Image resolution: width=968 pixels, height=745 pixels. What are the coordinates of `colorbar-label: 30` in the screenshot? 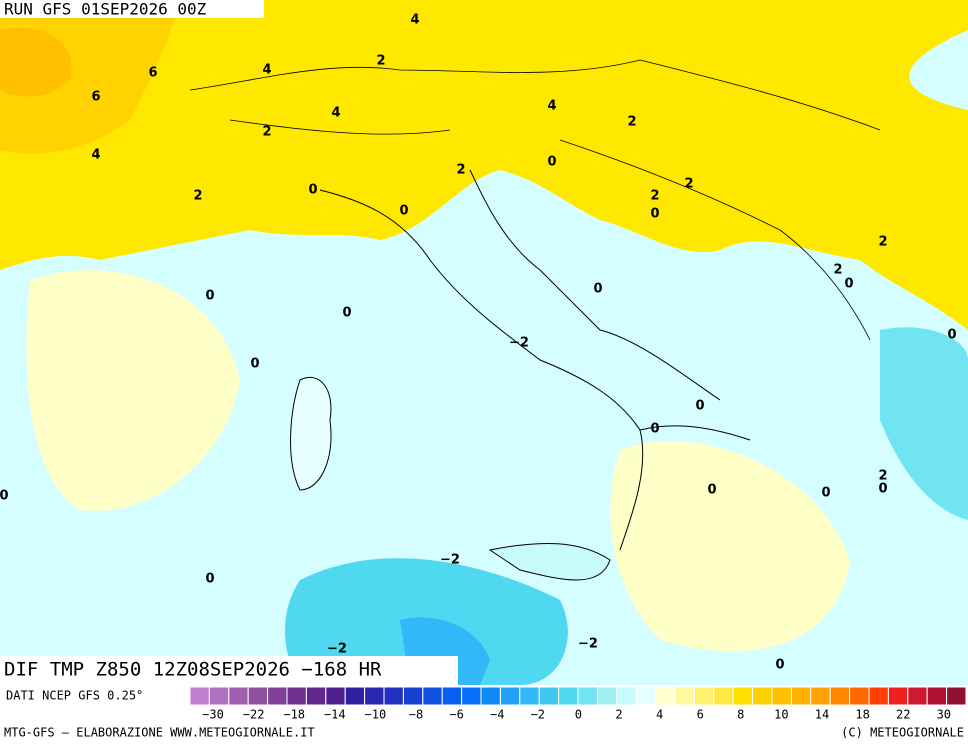 It's located at (944, 715).